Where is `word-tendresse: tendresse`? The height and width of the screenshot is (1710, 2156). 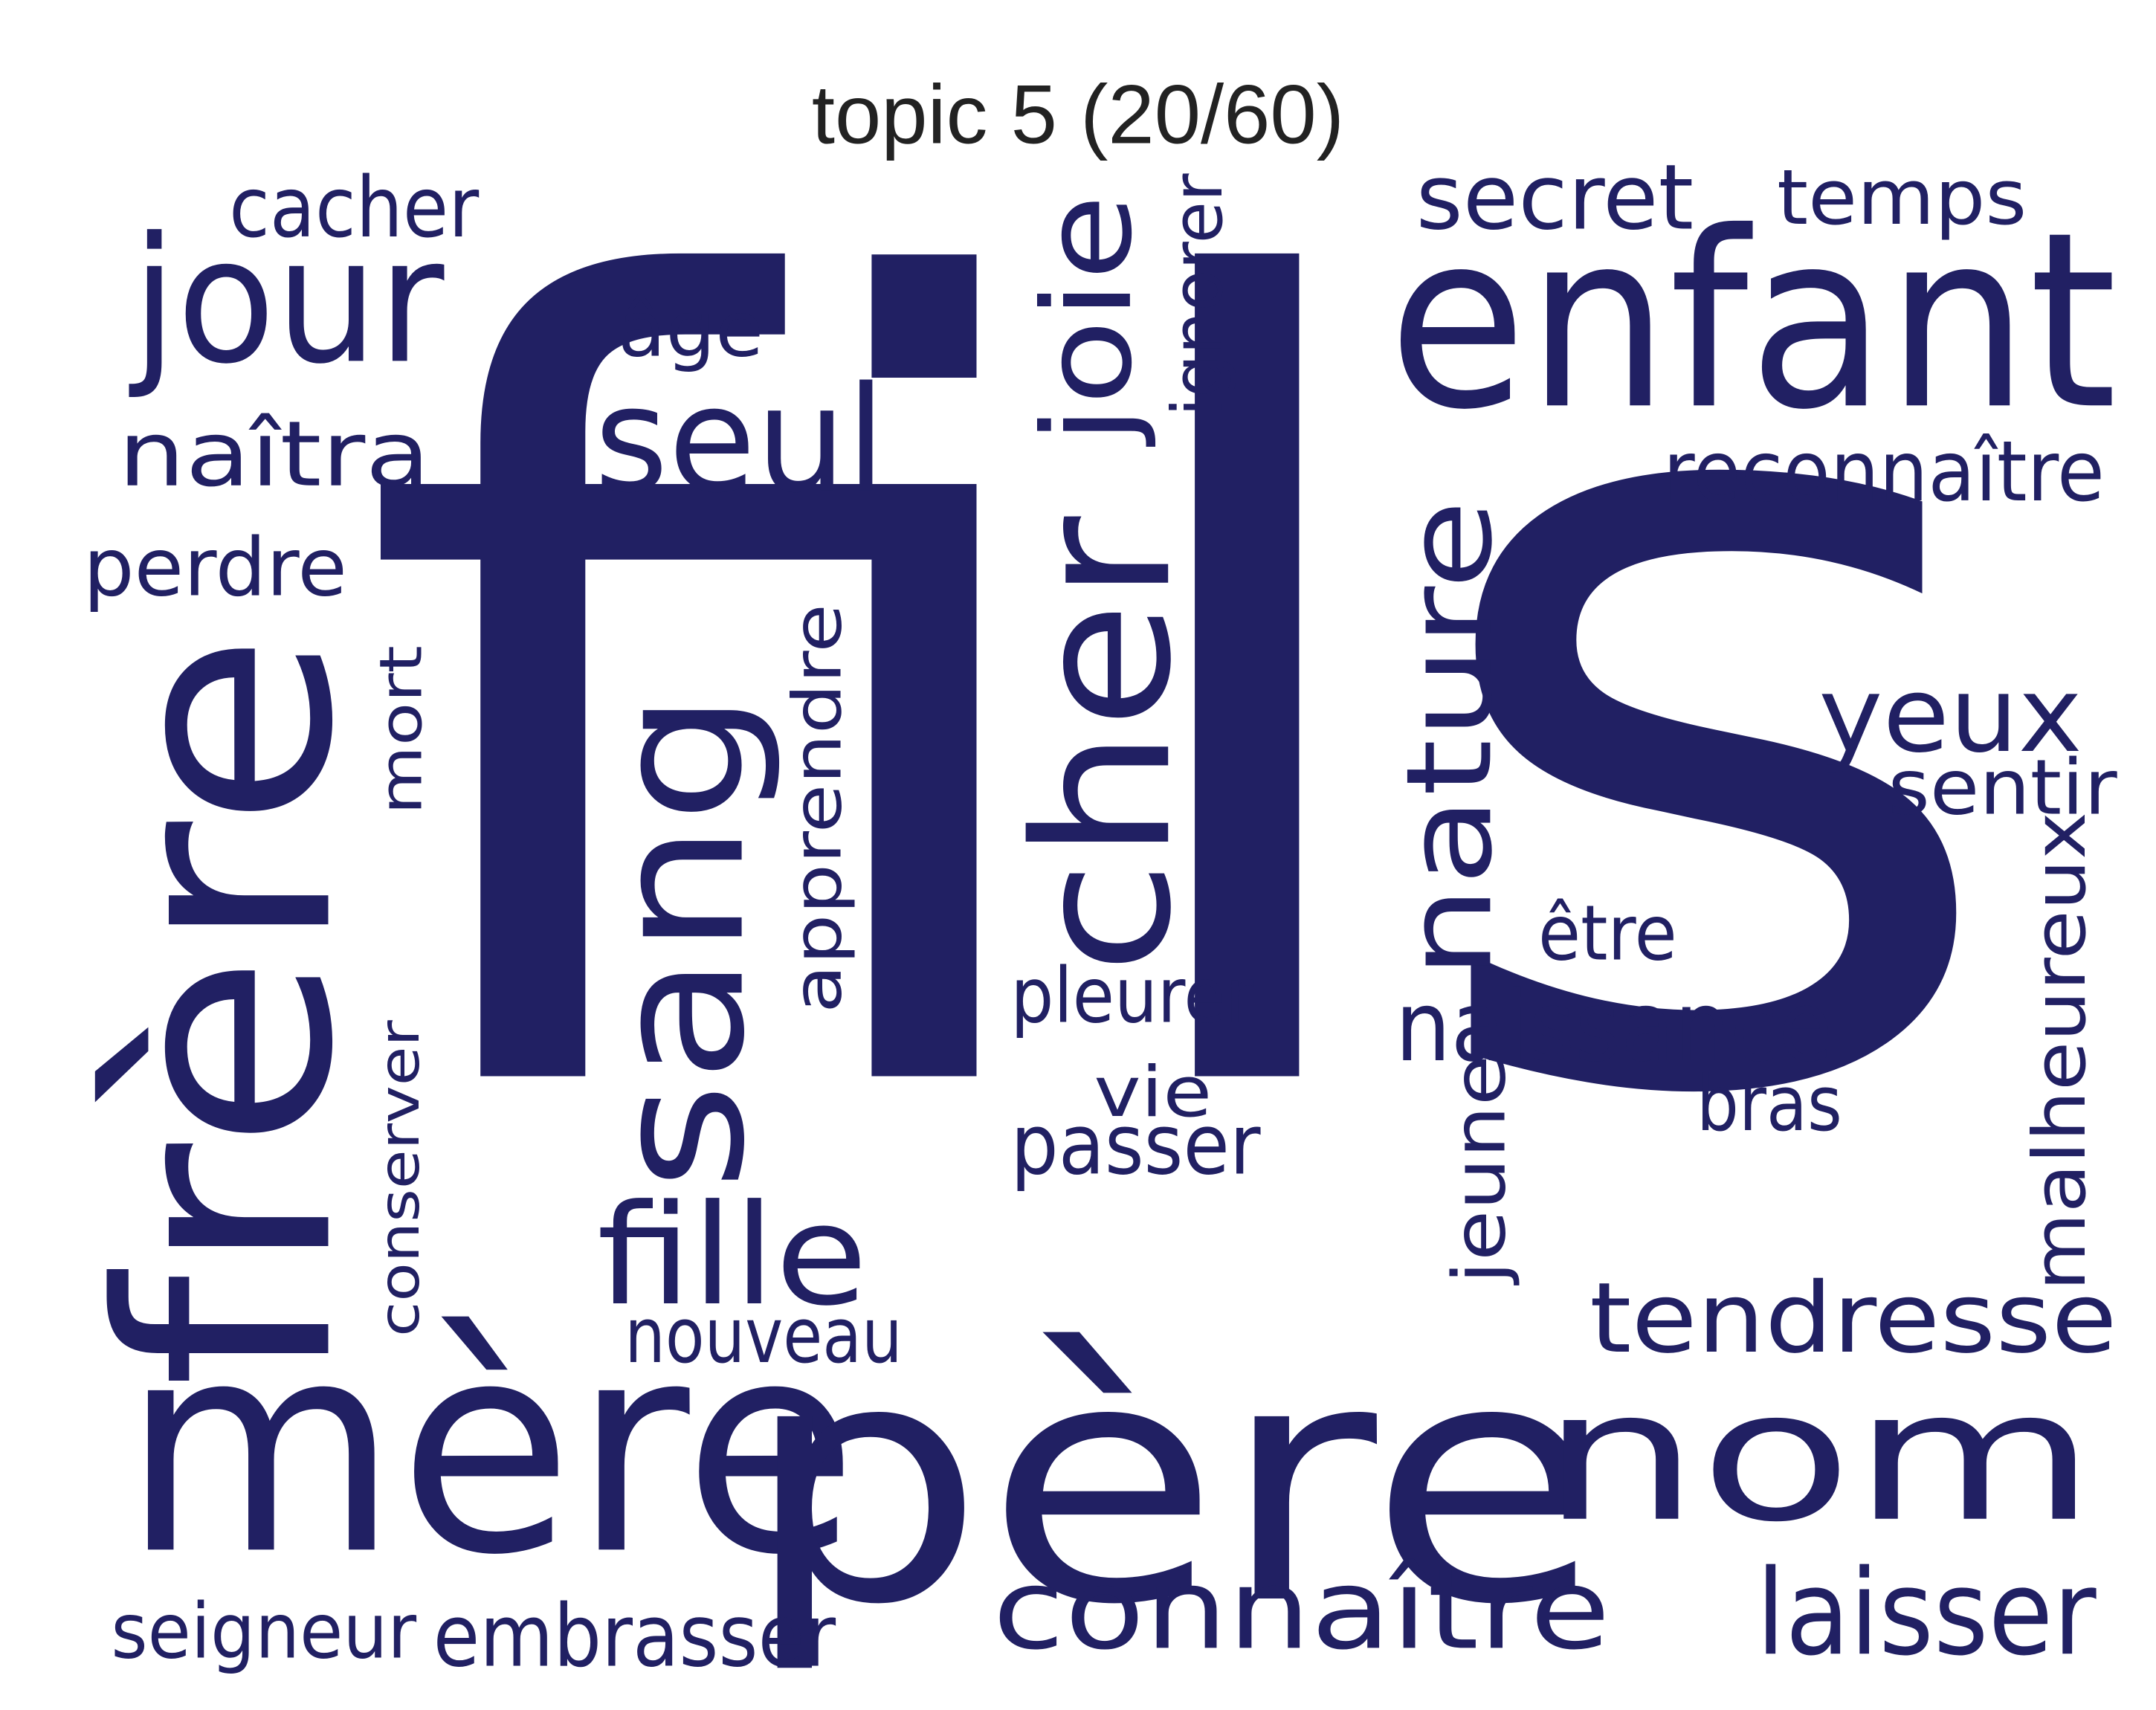
word-tendresse: tendresse is located at coordinates (1853, 1318).